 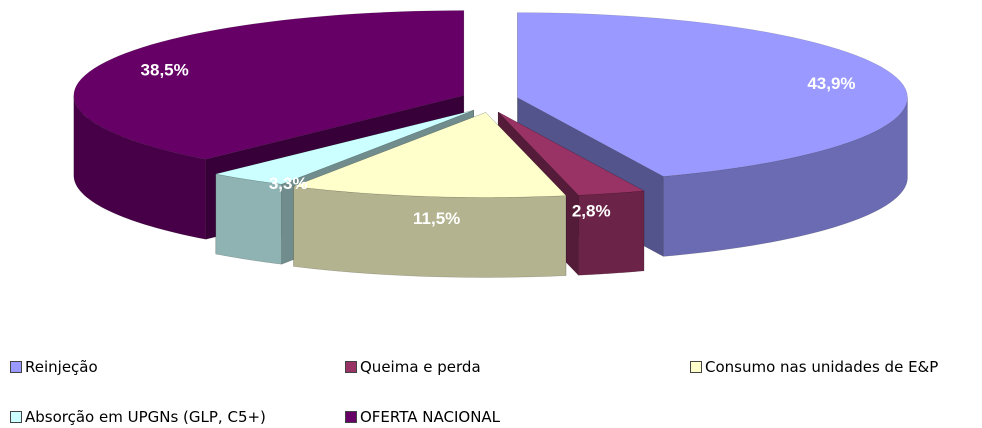 I want to click on legend-label: Consumo nas unidades de E&P, so click(x=822, y=367).